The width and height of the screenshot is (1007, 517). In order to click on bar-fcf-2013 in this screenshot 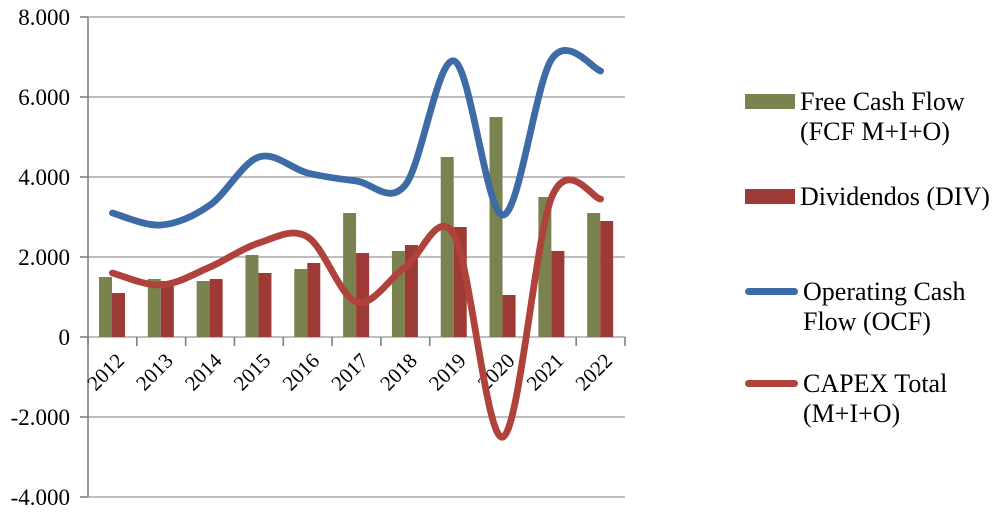, I will do `click(154, 308)`.